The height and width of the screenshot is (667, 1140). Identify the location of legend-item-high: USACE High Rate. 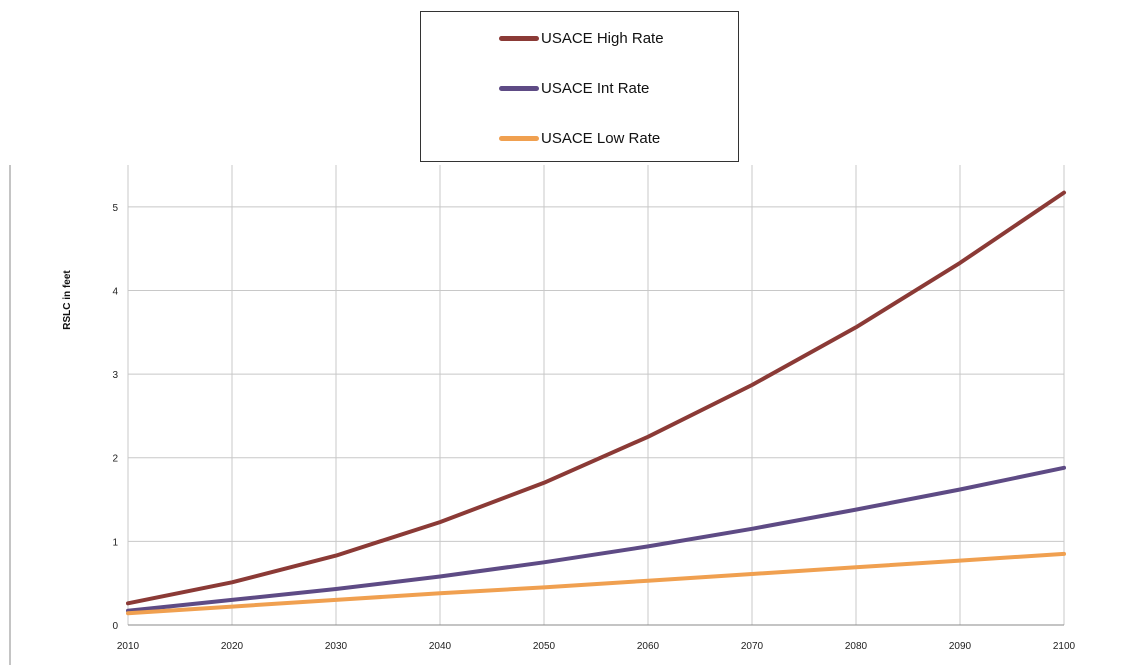
(581, 38).